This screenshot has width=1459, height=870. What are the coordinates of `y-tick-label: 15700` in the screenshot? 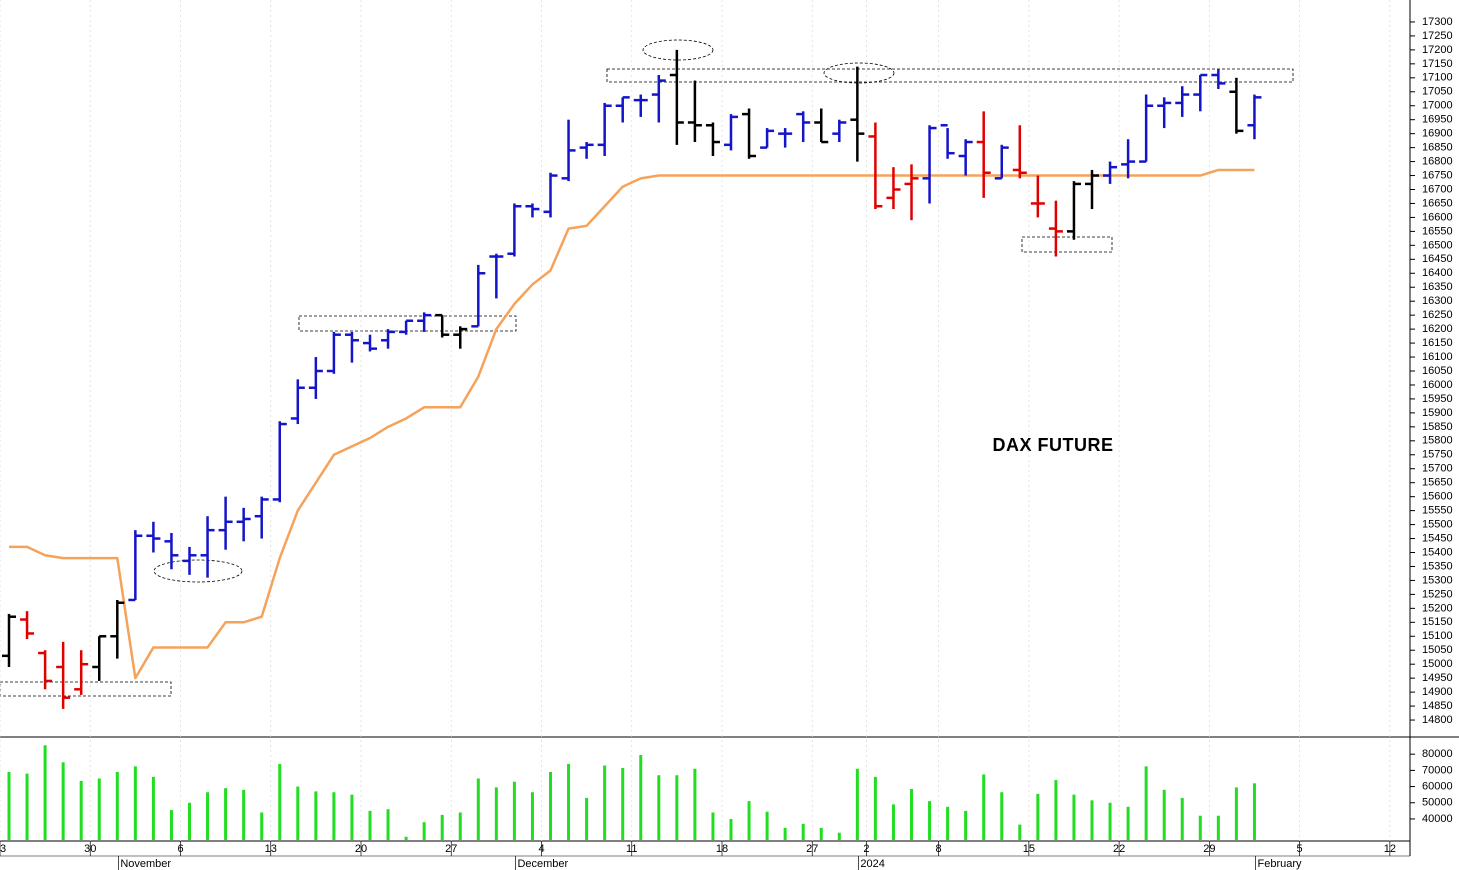 It's located at (1437, 469).